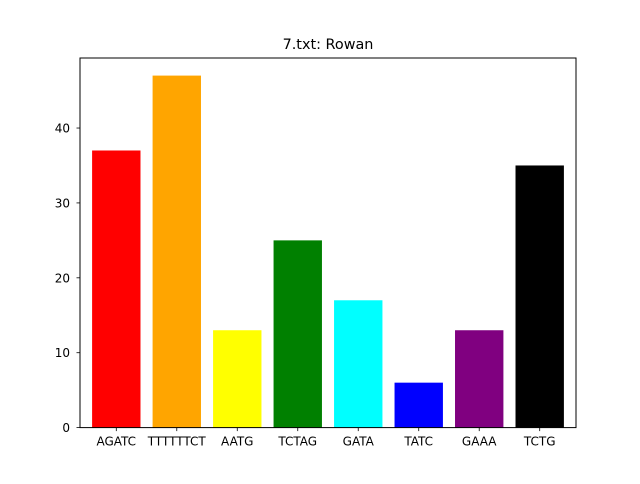 This screenshot has height=484, width=640. What do you see at coordinates (479, 379) in the screenshot?
I see `bar-gaaa` at bounding box center [479, 379].